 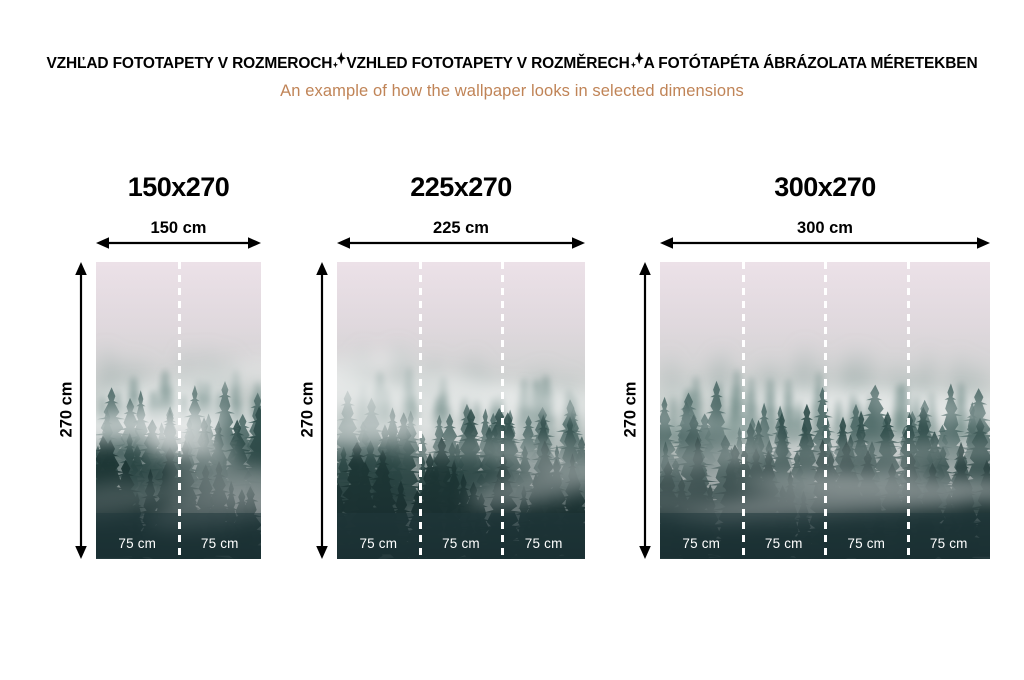 I want to click on panel-title: 150x270, so click(x=178, y=187).